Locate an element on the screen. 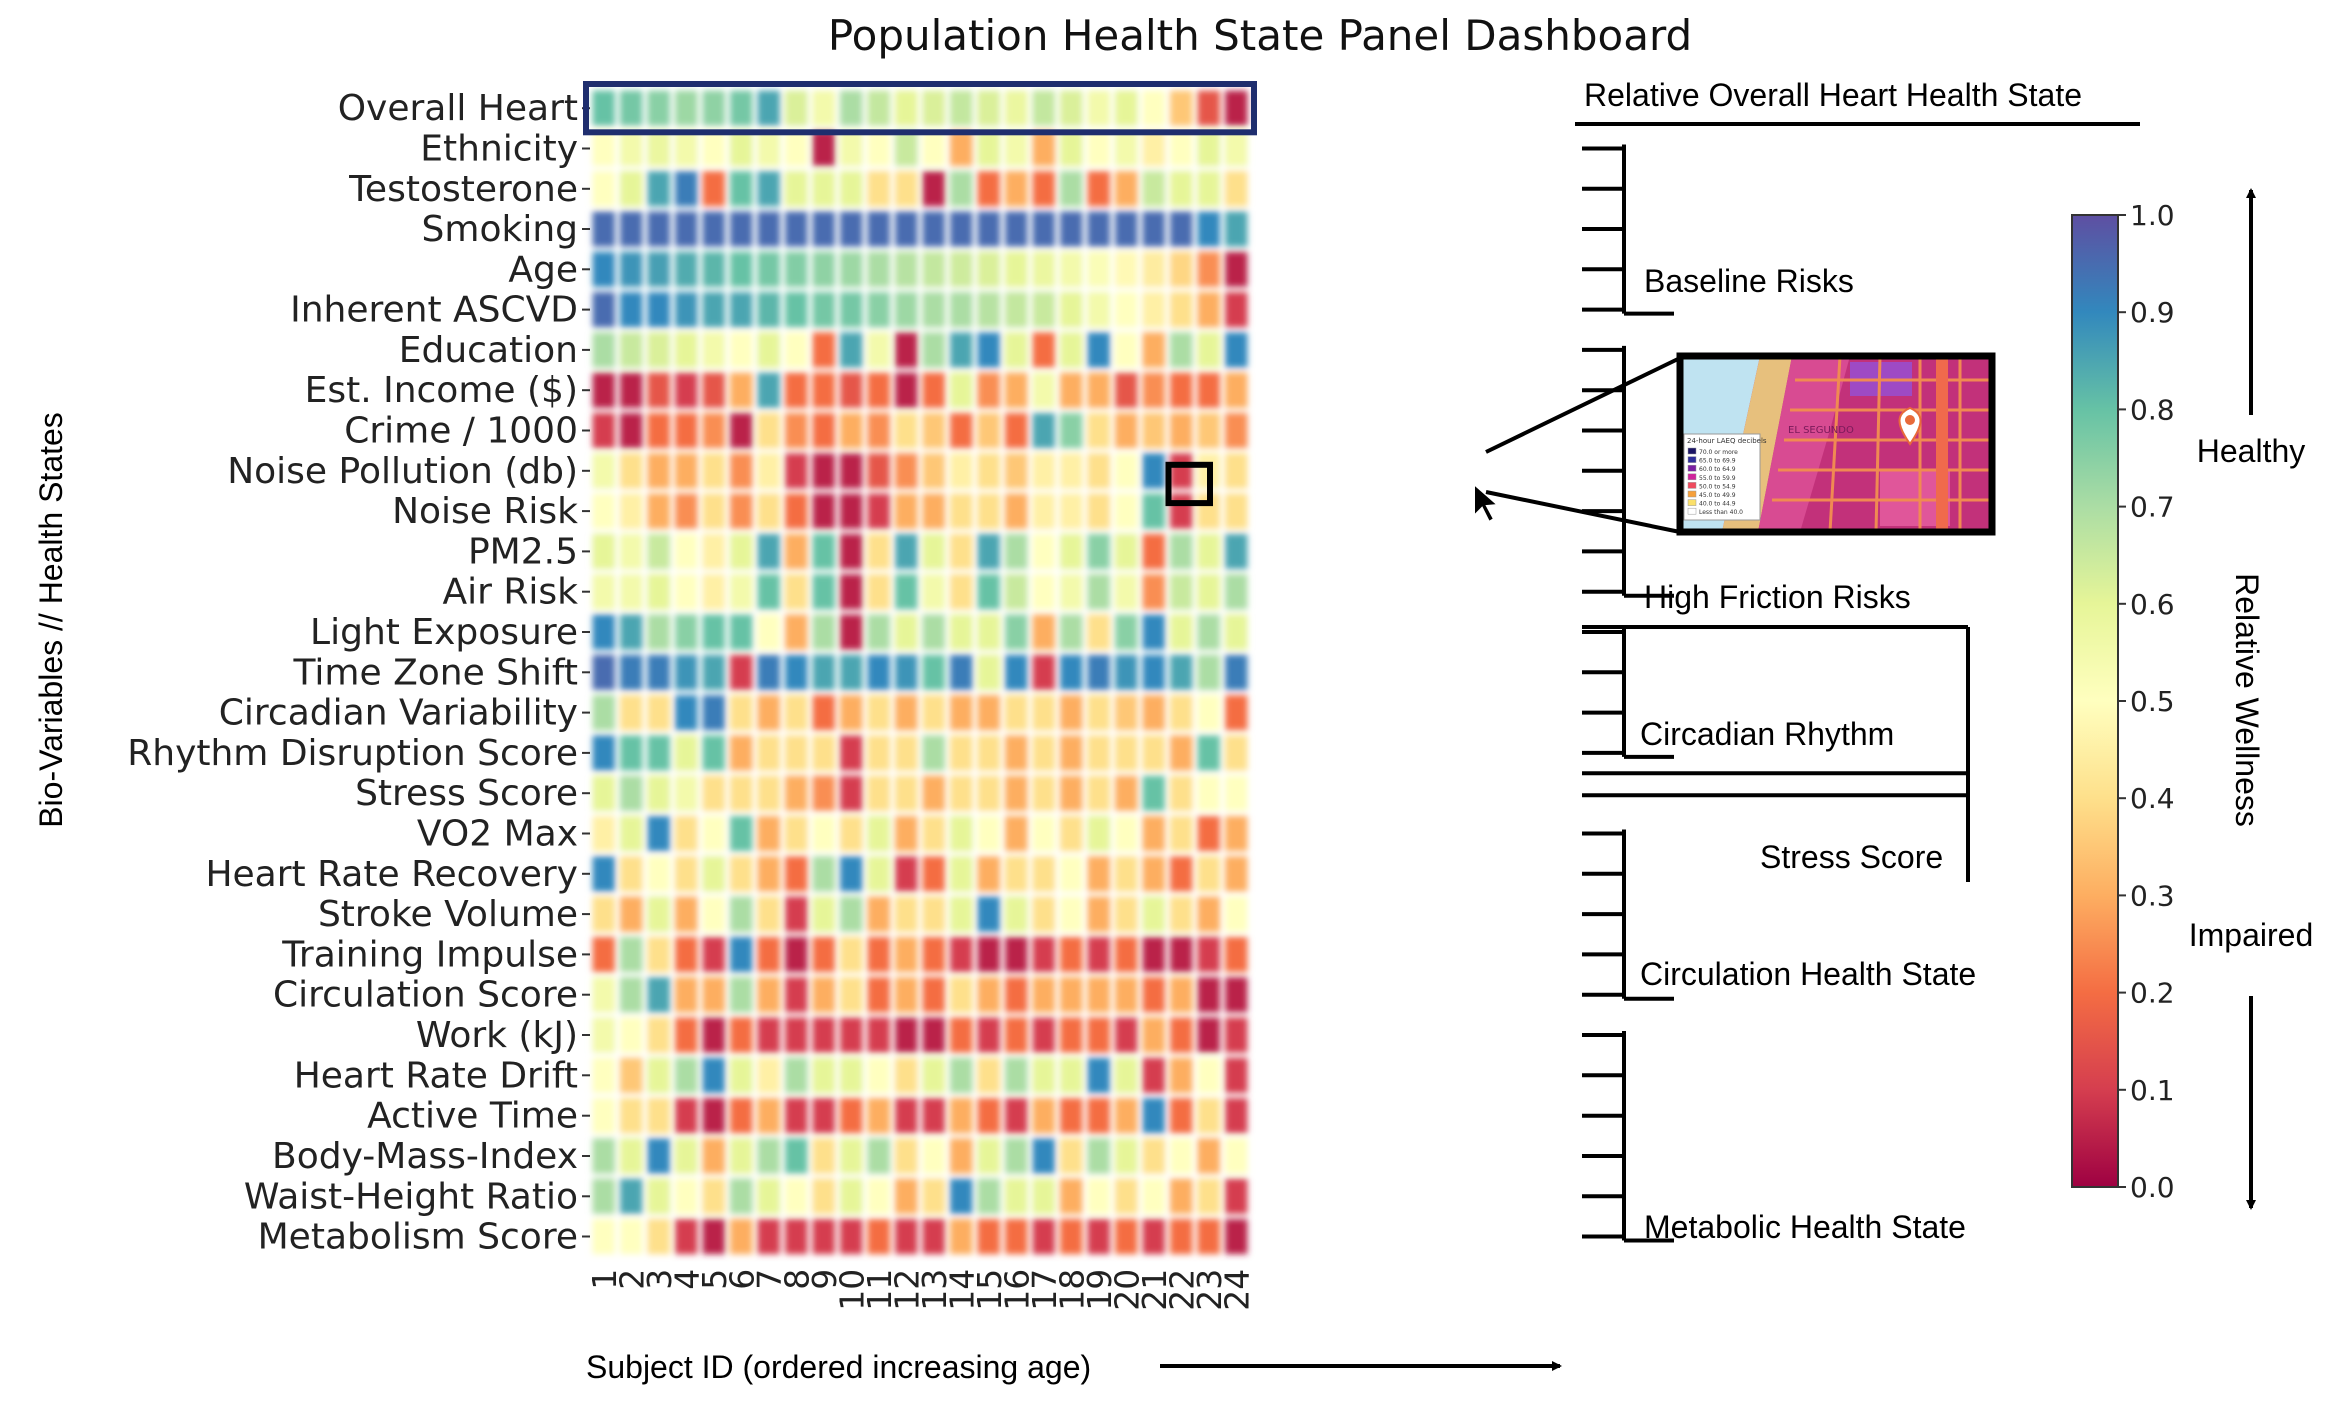 Image resolution: width=2332 pixels, height=1404 pixels. row-label: Stress Score is located at coordinates (466, 793).